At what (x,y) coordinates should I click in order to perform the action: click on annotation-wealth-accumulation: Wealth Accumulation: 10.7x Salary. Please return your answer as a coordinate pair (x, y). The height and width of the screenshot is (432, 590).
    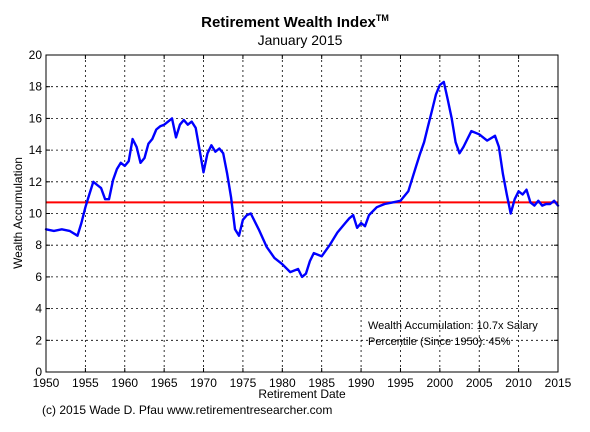
    Looking at the image, I should click on (453, 326).